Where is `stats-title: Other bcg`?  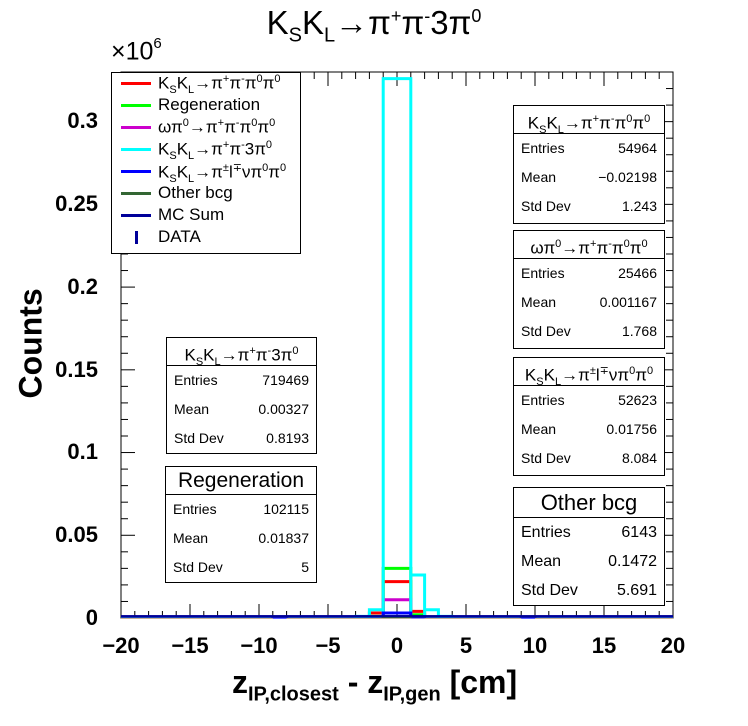
stats-title: Other bcg is located at coordinates (589, 503).